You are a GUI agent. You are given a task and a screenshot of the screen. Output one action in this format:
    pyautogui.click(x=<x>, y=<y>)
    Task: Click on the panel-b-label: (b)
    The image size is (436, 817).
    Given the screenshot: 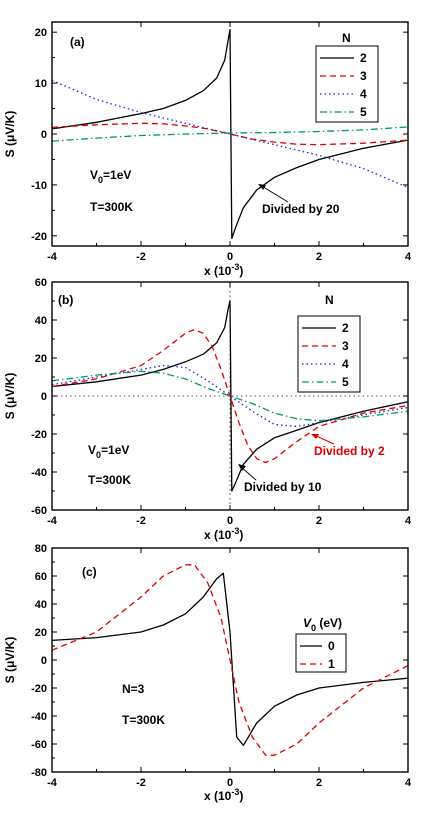 What is the action you would take?
    pyautogui.click(x=65, y=300)
    